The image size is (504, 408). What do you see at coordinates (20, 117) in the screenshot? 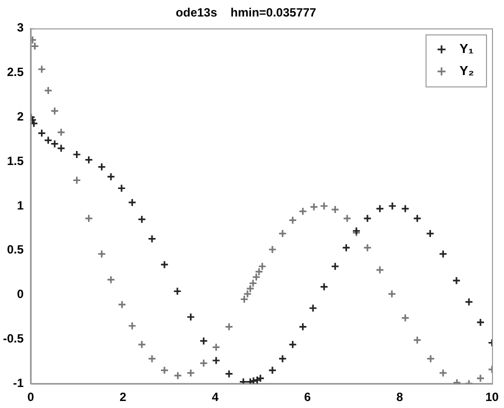
I see `y-tick-label: 2` at bounding box center [20, 117].